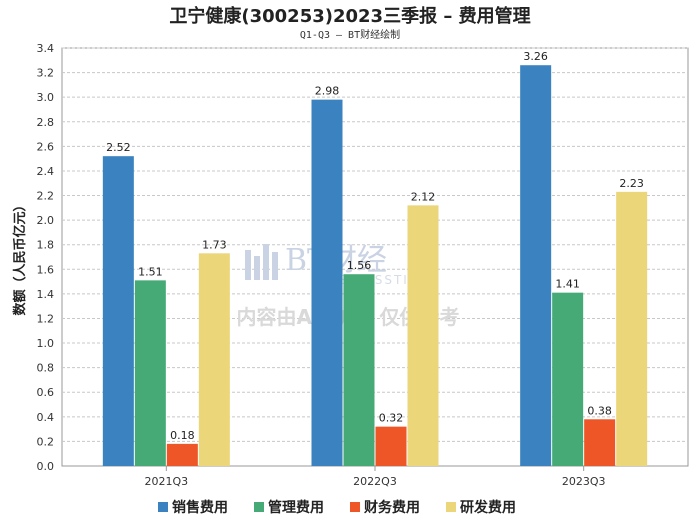 The image size is (700, 524). Describe the element at coordinates (375, 481) in the screenshot. I see `x-tick-label: 2022Q3` at that location.